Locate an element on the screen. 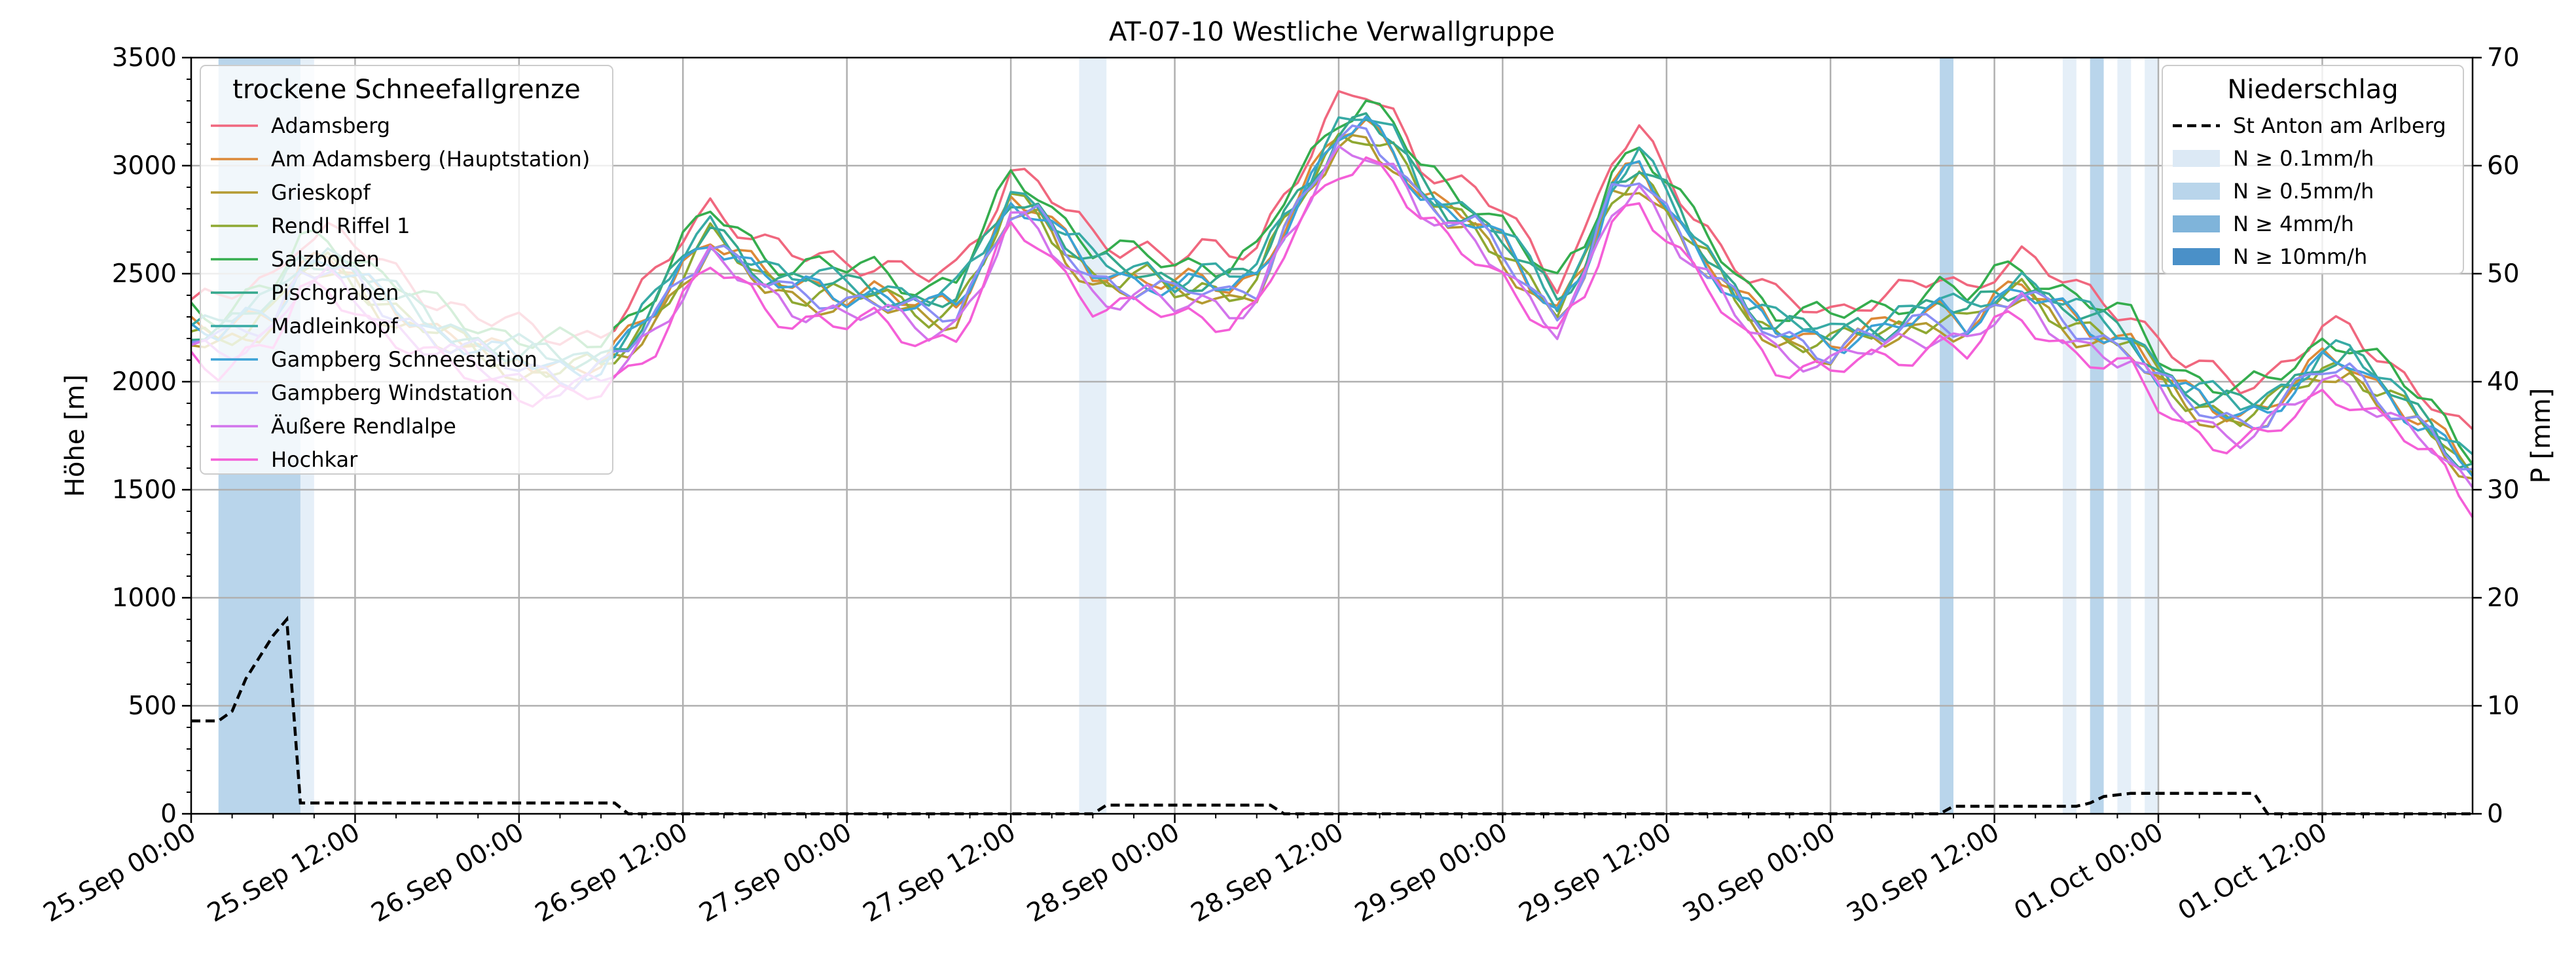 This screenshot has width=2576, height=967. y-tick-label-left: 3500 is located at coordinates (144, 58).